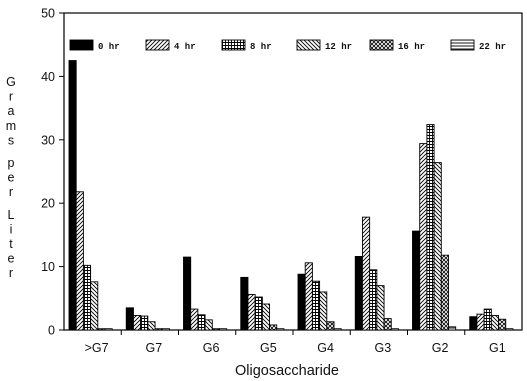 Image resolution: width=527 pixels, height=381 pixels. I want to click on bar-G2-12hr, so click(437, 246).